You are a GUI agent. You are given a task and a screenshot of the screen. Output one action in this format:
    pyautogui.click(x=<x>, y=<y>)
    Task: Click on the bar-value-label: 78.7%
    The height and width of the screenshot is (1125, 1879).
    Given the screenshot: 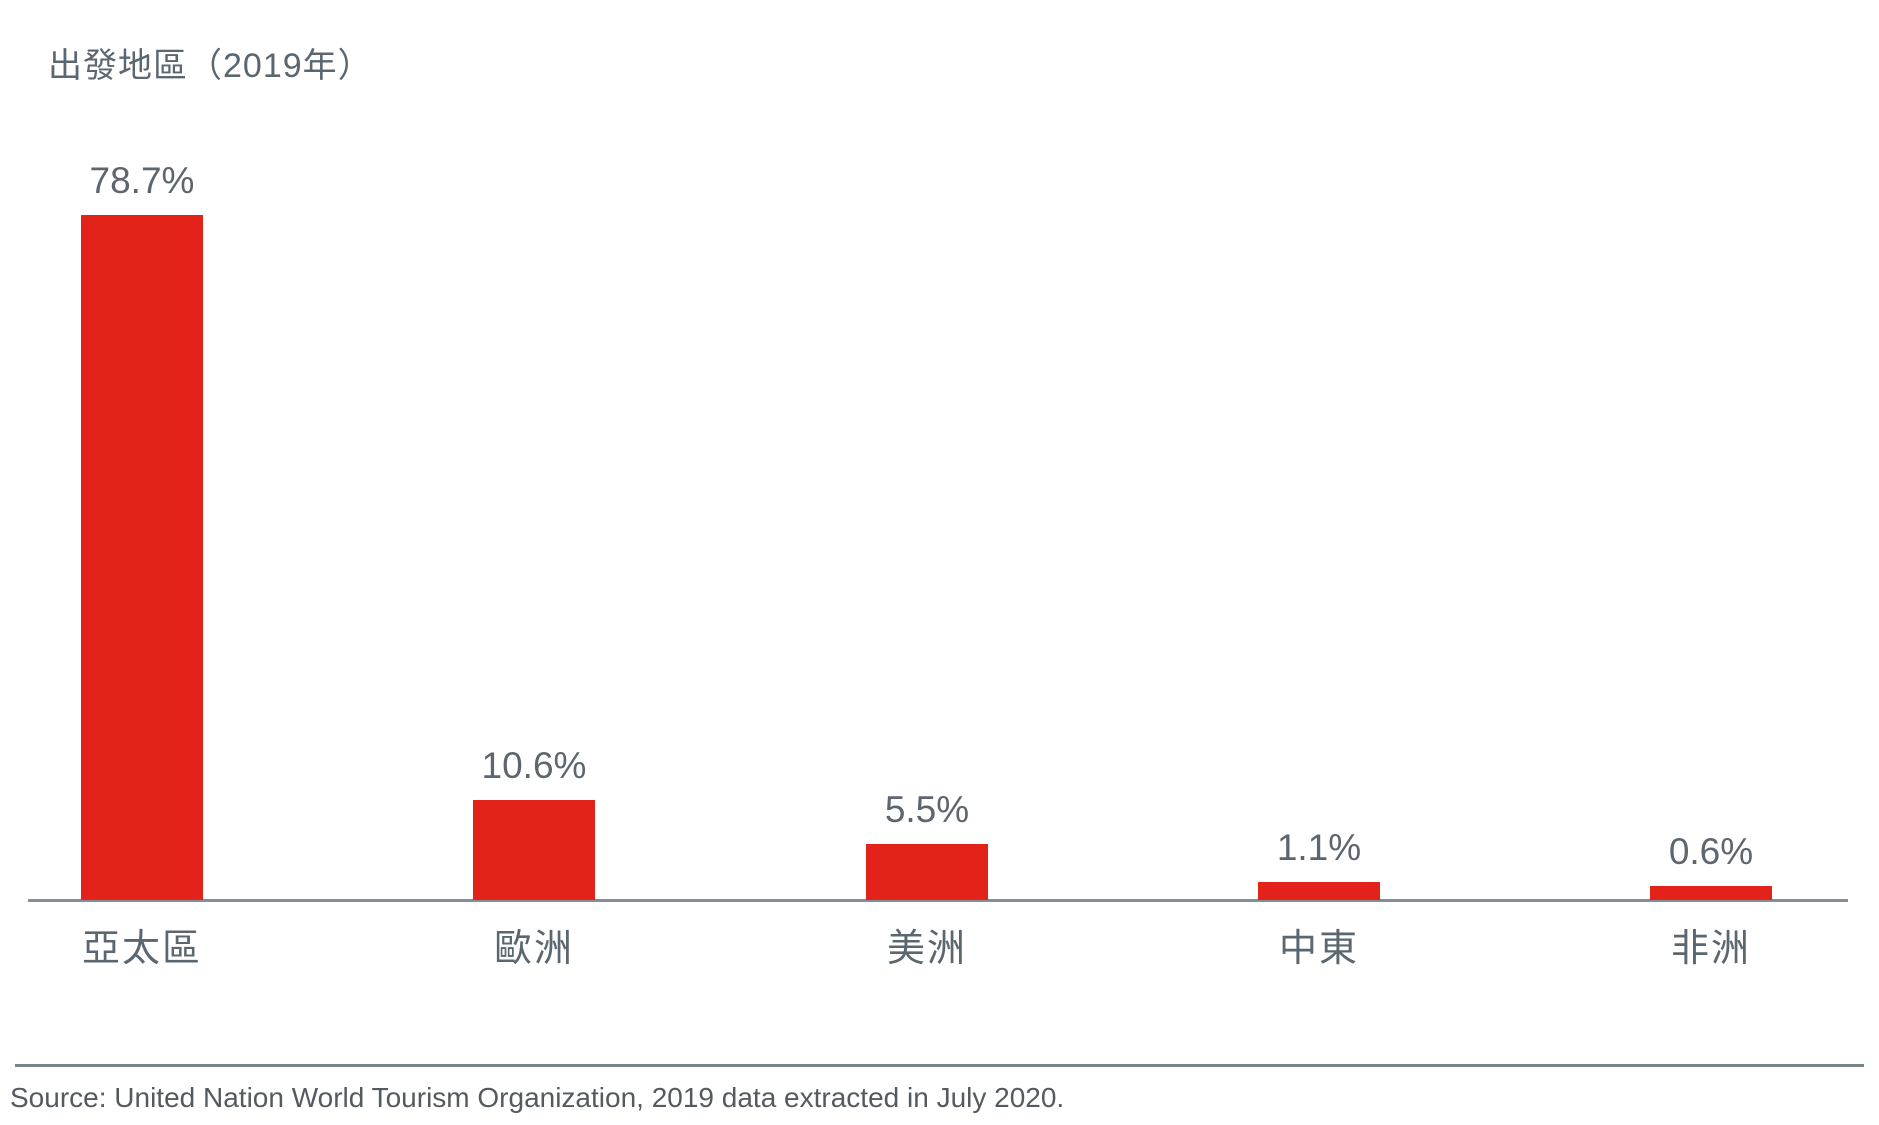 What is the action you would take?
    pyautogui.click(x=142, y=180)
    